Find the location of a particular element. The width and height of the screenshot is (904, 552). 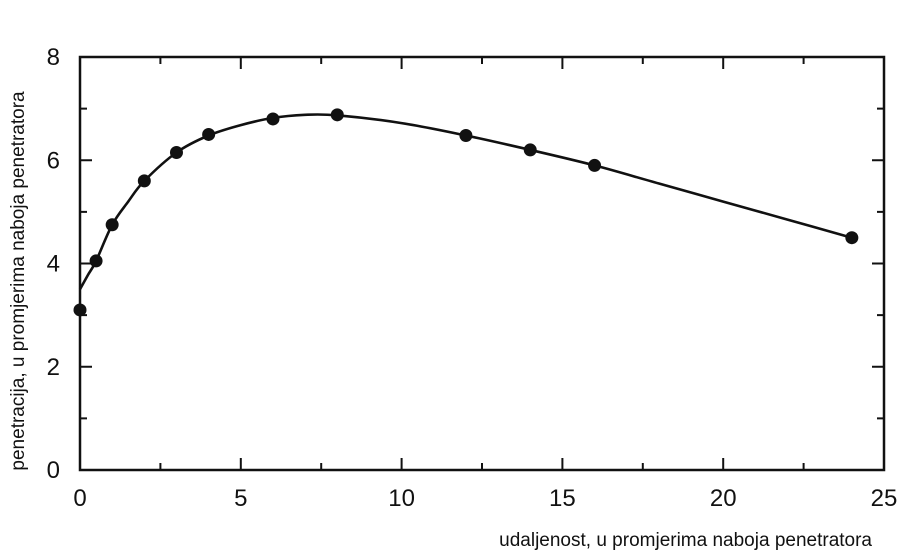

x-tick-label: 0 is located at coordinates (79, 498).